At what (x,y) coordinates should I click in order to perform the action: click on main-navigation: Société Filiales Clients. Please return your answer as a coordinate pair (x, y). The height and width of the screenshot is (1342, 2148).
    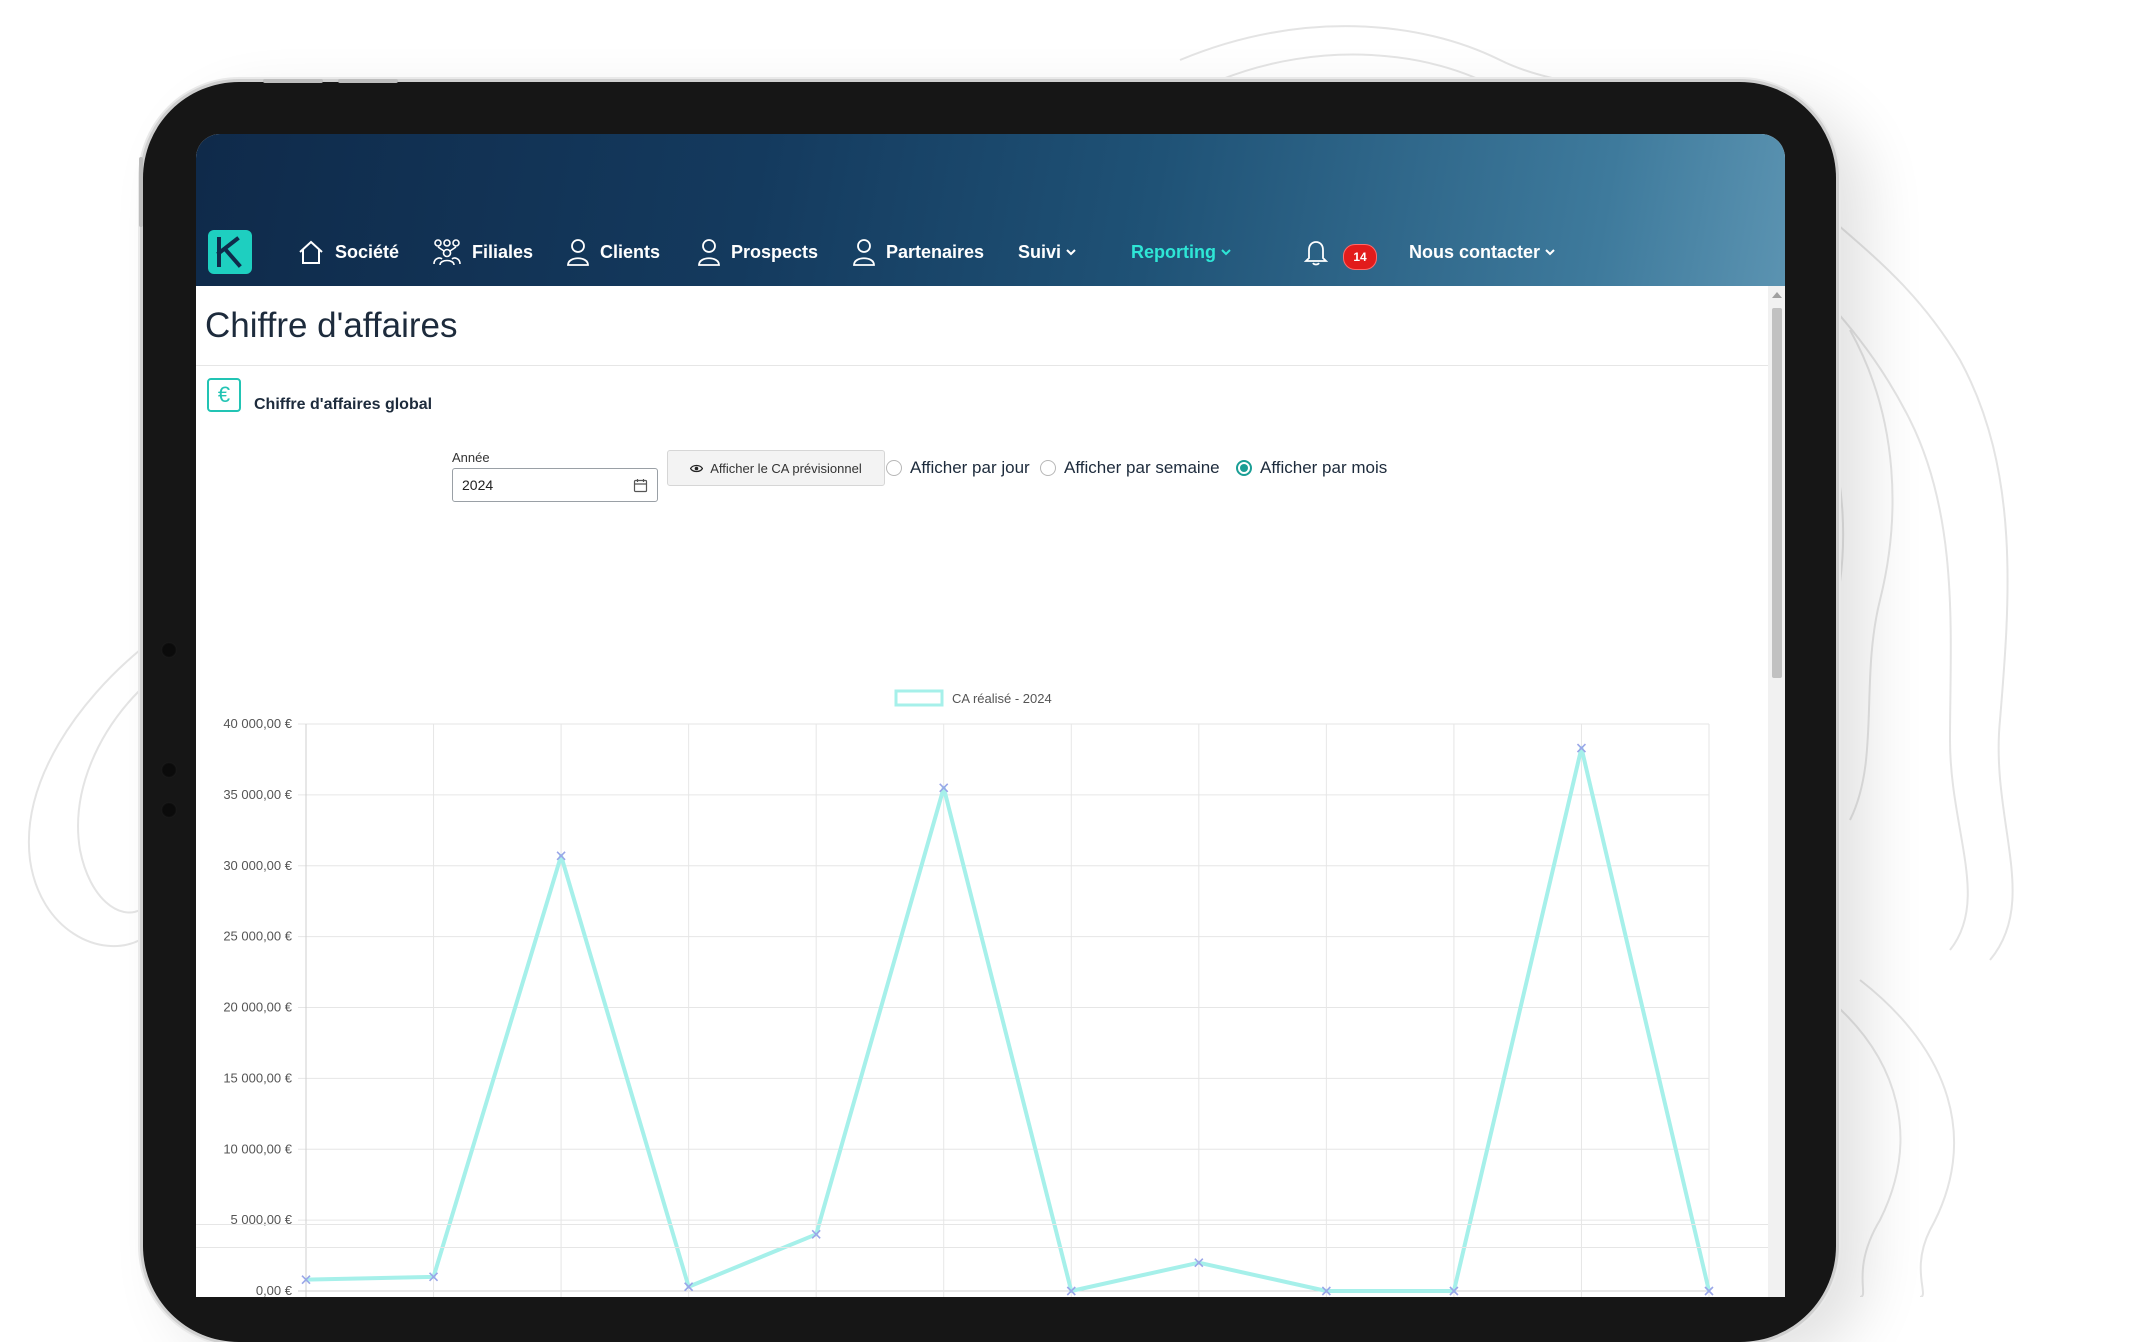
    Looking at the image, I should click on (990, 260).